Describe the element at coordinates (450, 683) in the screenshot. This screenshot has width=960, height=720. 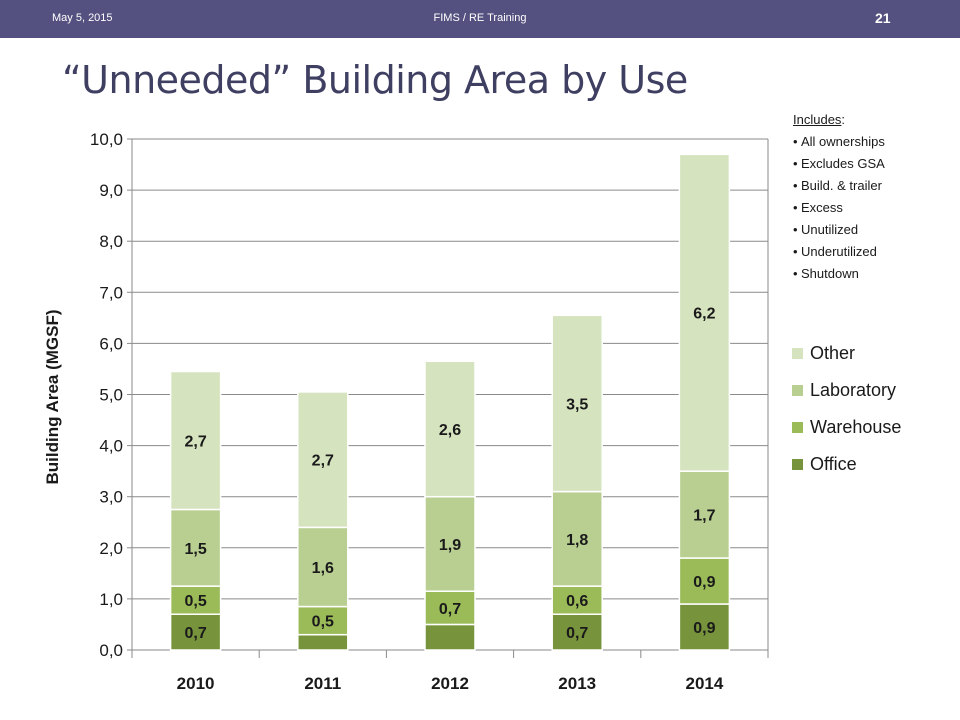
I see `x-tick-label: 2012` at that location.